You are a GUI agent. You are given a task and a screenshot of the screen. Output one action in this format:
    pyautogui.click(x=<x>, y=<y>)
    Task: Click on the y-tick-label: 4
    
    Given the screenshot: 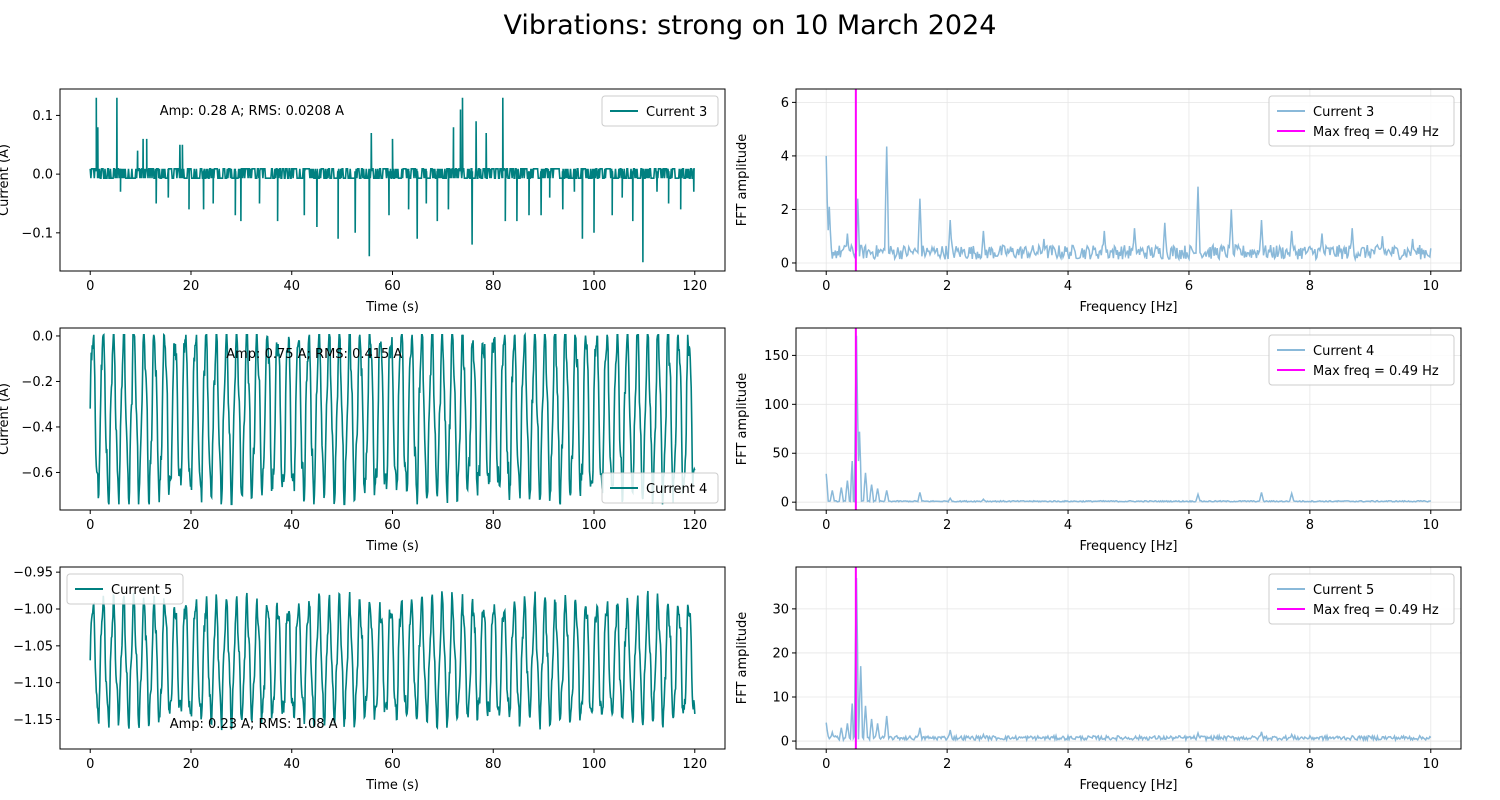 What is the action you would take?
    pyautogui.click(x=785, y=156)
    